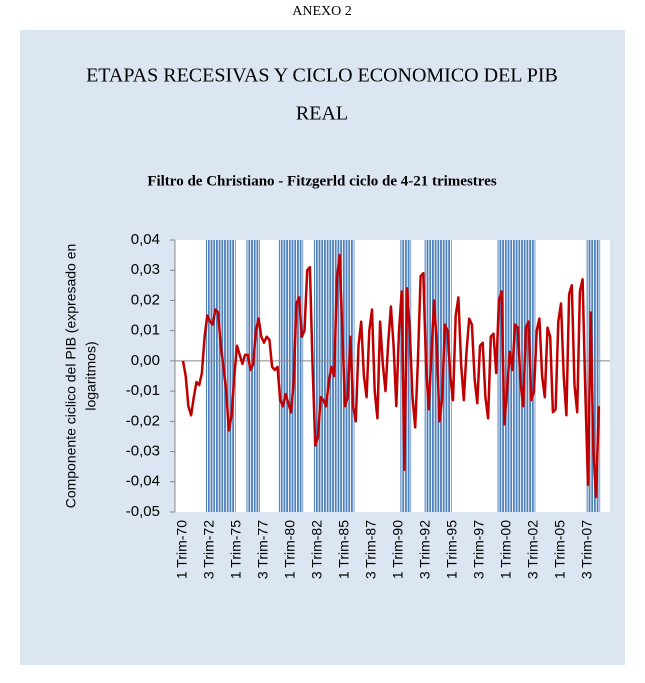 This screenshot has height=683, width=645. Describe the element at coordinates (322, 114) in the screenshot. I see `heading: REAL` at that location.